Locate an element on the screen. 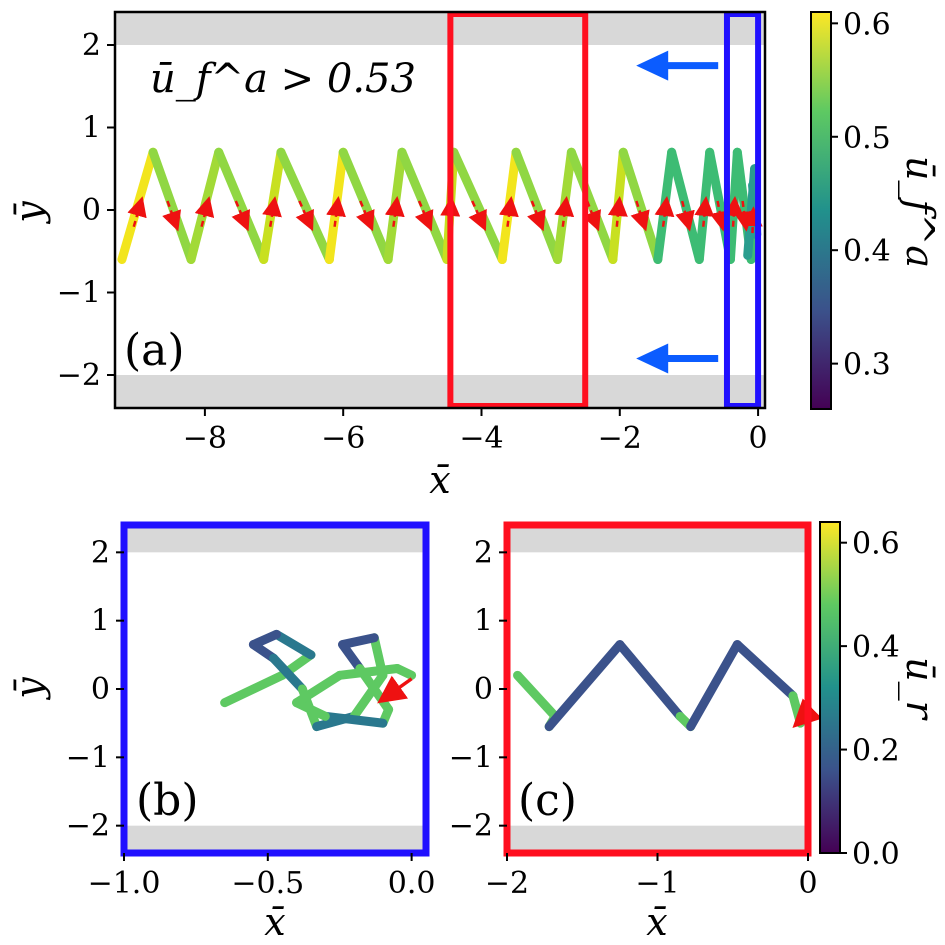 This screenshot has height=945, width=945. panel-label-b: (b) is located at coordinates (167, 800).